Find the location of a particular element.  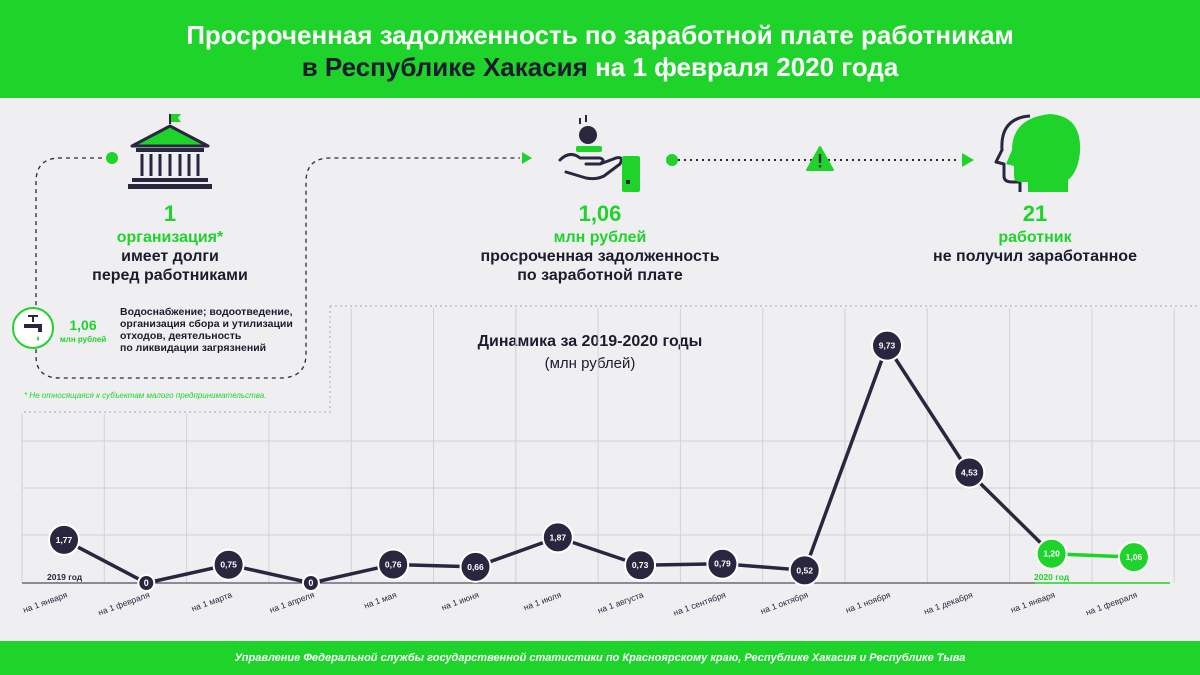

data-label: 1,87 is located at coordinates (558, 537).